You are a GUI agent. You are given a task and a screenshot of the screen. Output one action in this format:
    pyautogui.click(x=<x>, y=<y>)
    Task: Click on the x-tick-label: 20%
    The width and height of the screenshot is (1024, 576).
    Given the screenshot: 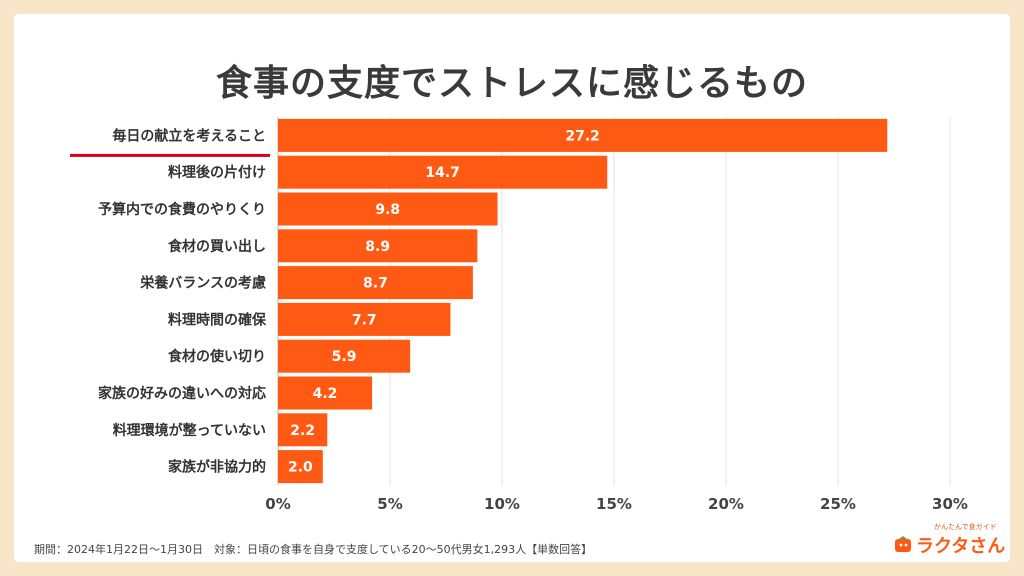 What is the action you would take?
    pyautogui.click(x=726, y=504)
    